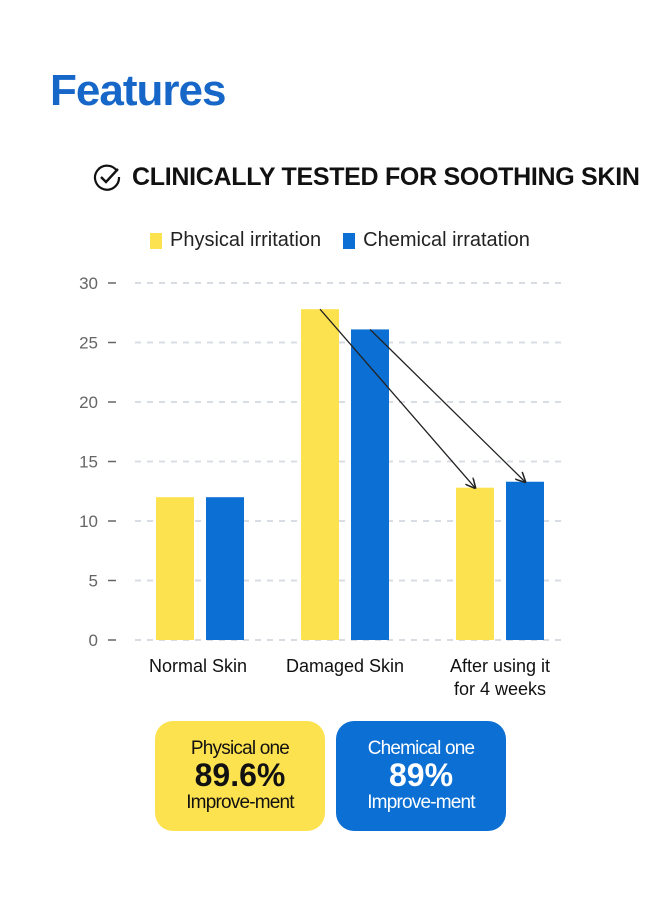 This screenshot has height=900, width=660. What do you see at coordinates (421, 749) in the screenshot?
I see `box-label: Chemical one` at bounding box center [421, 749].